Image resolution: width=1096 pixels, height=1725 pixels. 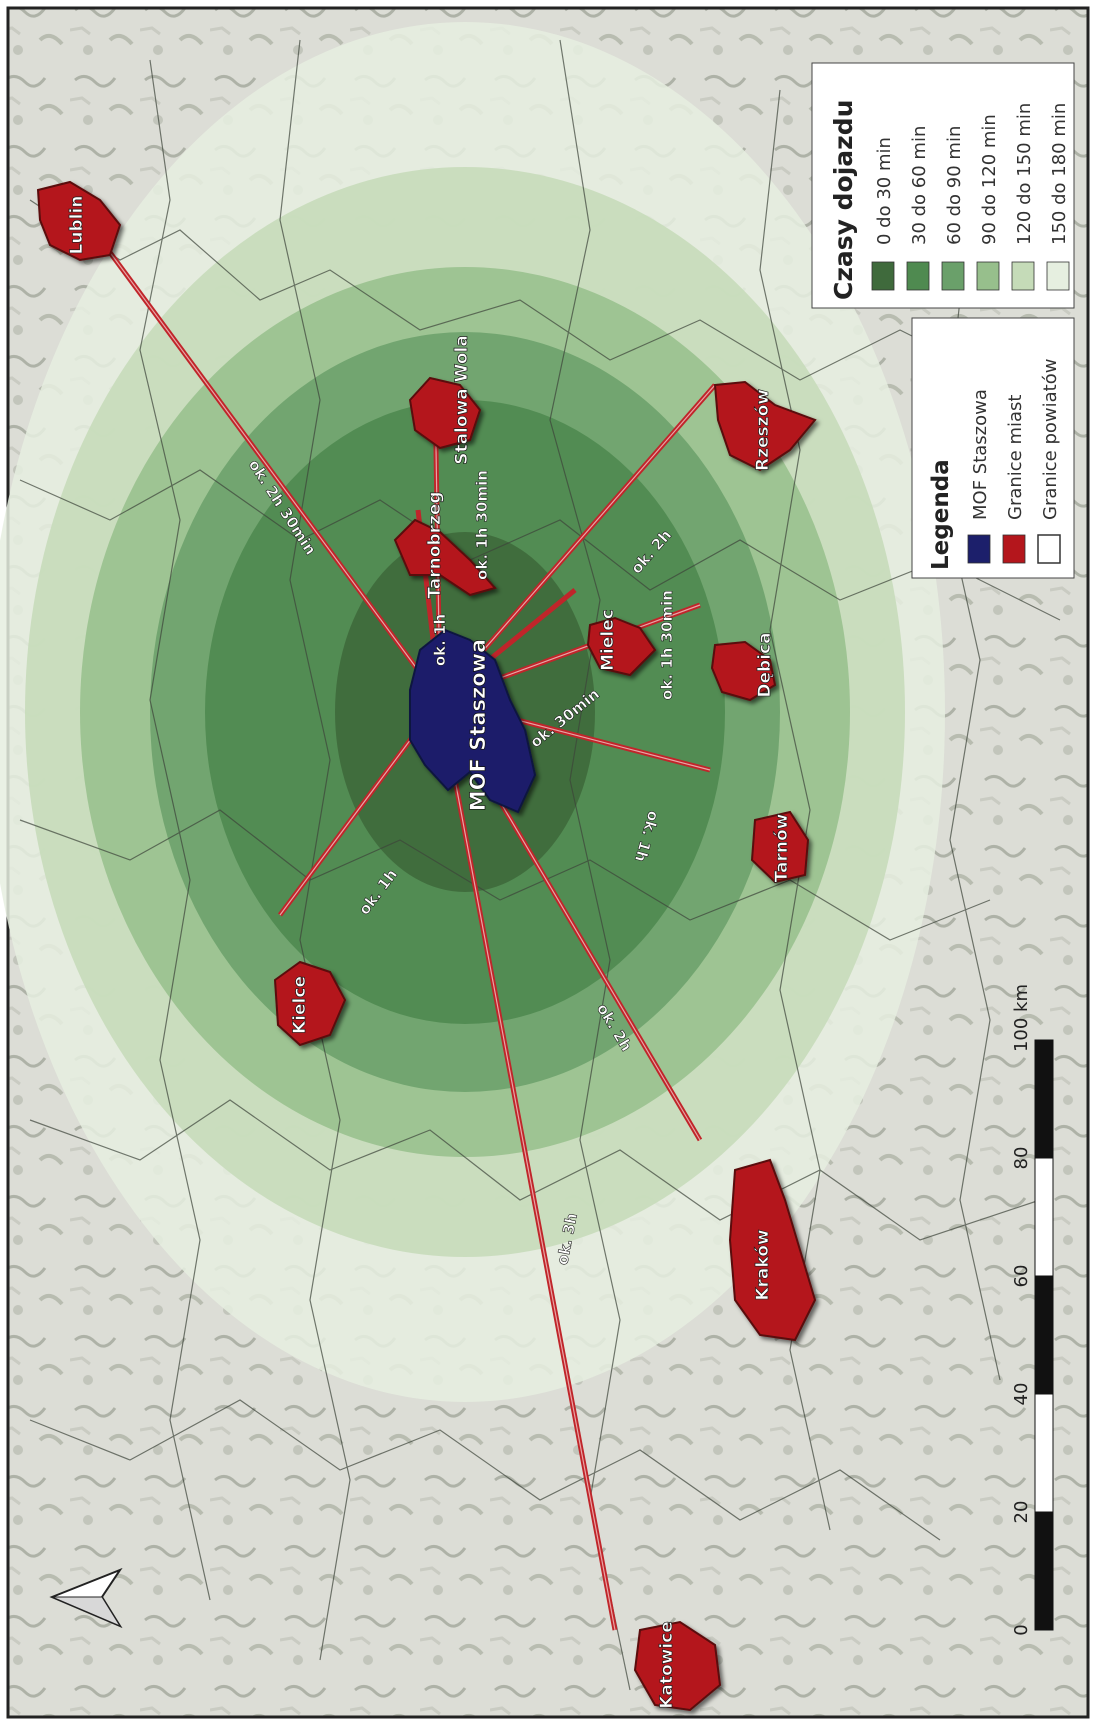 I want to click on legend-swatch-counties, so click(x=1049, y=549).